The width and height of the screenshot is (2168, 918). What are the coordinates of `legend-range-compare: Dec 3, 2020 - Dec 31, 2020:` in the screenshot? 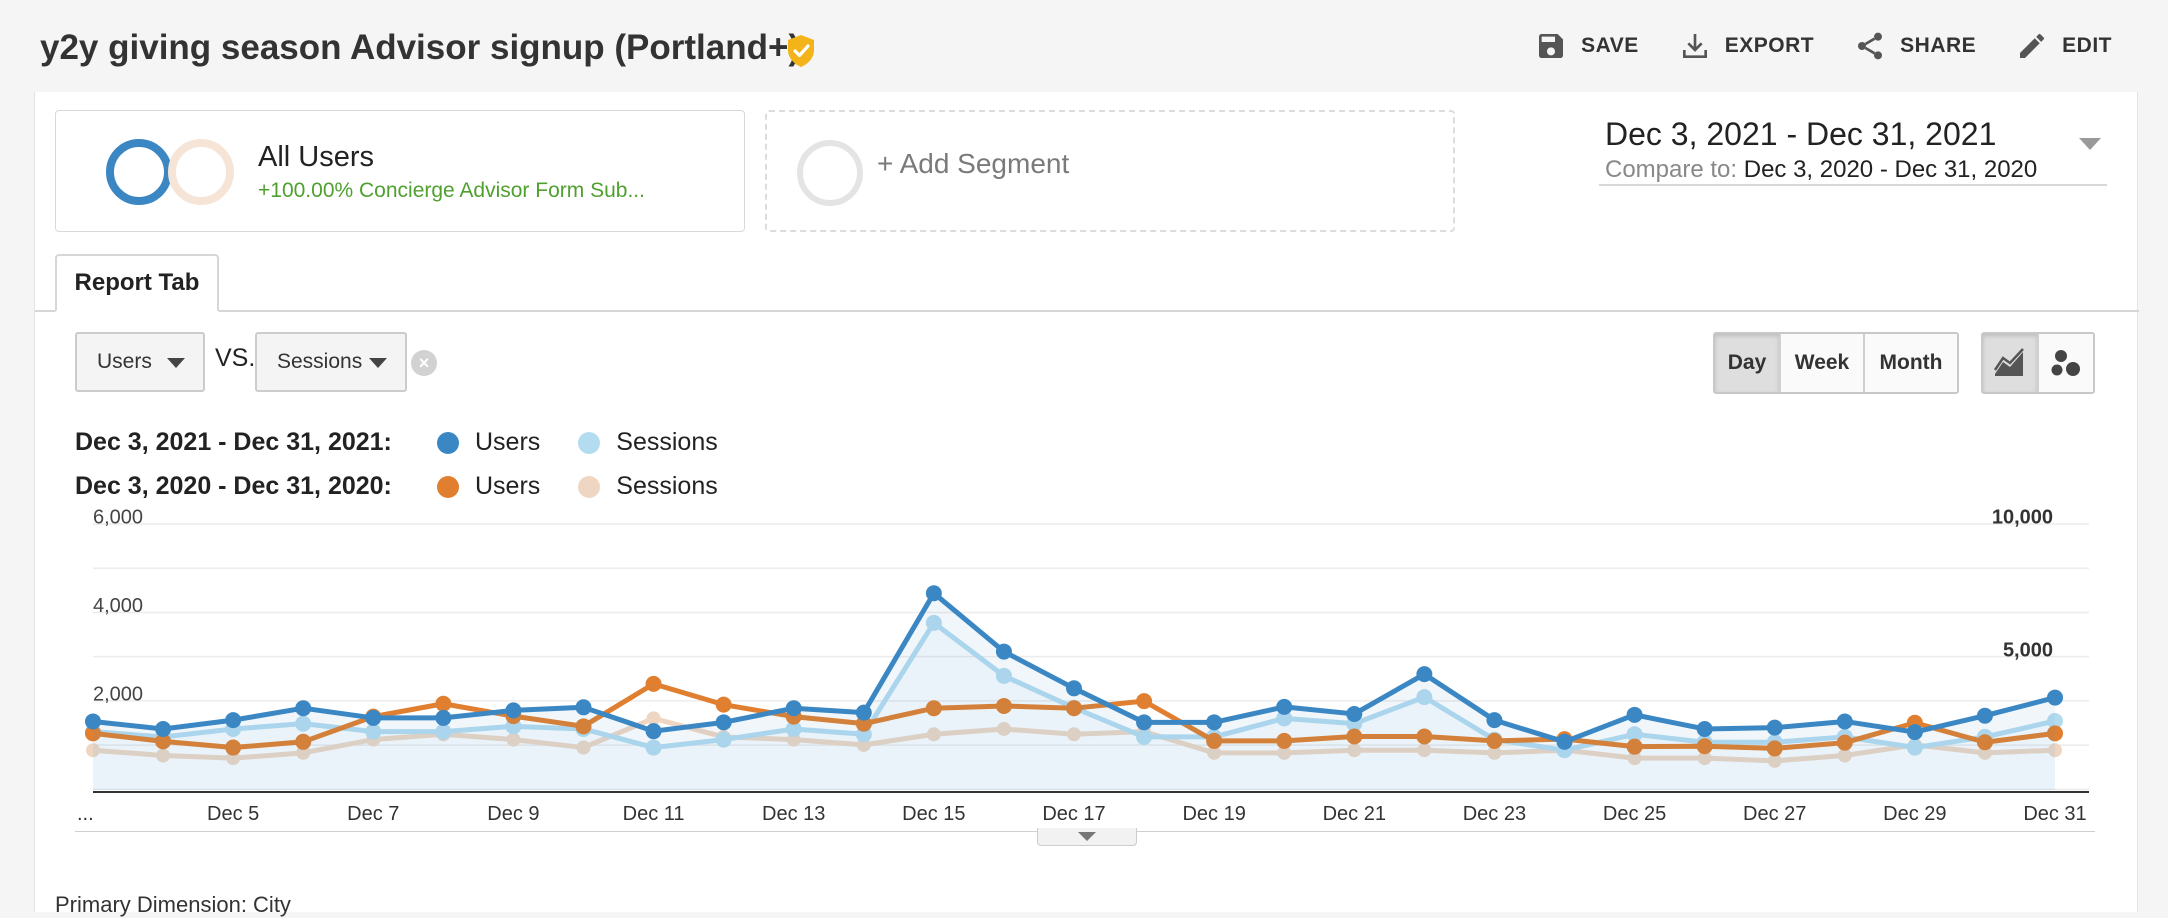 It's located at (233, 486).